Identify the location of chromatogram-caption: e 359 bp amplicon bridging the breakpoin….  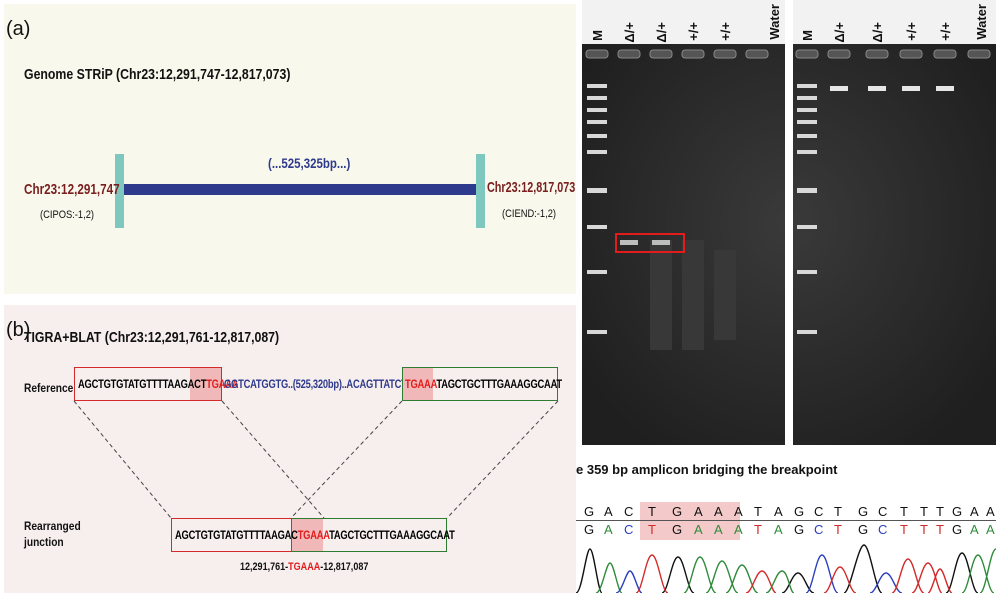
(707, 469).